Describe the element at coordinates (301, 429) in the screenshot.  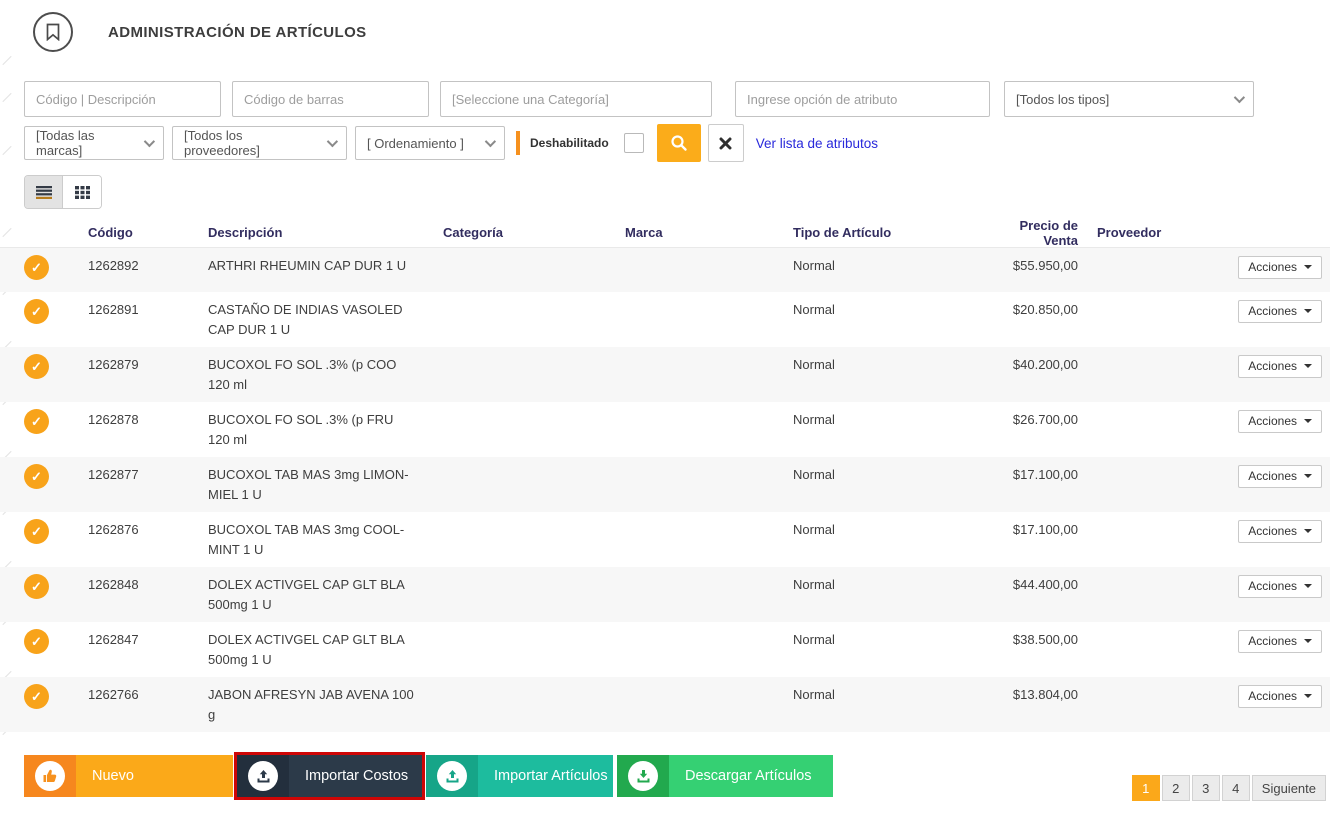
I see `article-description: BUCOXOL FO SOL .3% (p FRU 120 ml` at that location.